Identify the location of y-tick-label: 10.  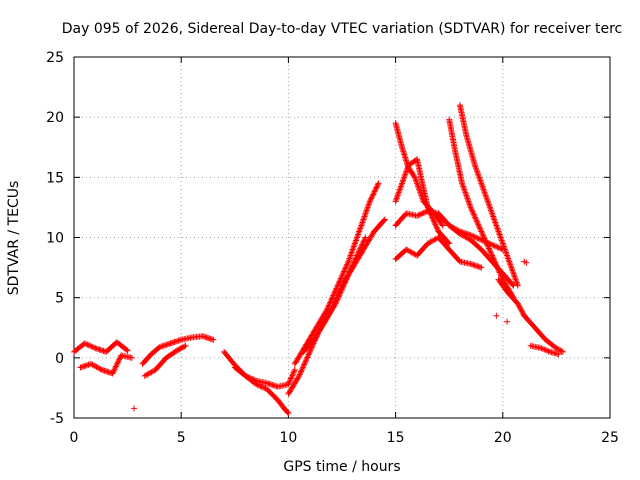
(55, 239).